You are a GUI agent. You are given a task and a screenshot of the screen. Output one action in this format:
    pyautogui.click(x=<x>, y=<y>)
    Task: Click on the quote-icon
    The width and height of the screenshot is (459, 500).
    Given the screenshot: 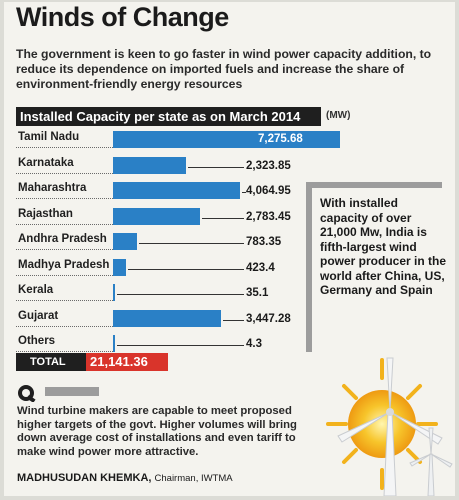 What is the action you would take?
    pyautogui.click(x=27, y=393)
    